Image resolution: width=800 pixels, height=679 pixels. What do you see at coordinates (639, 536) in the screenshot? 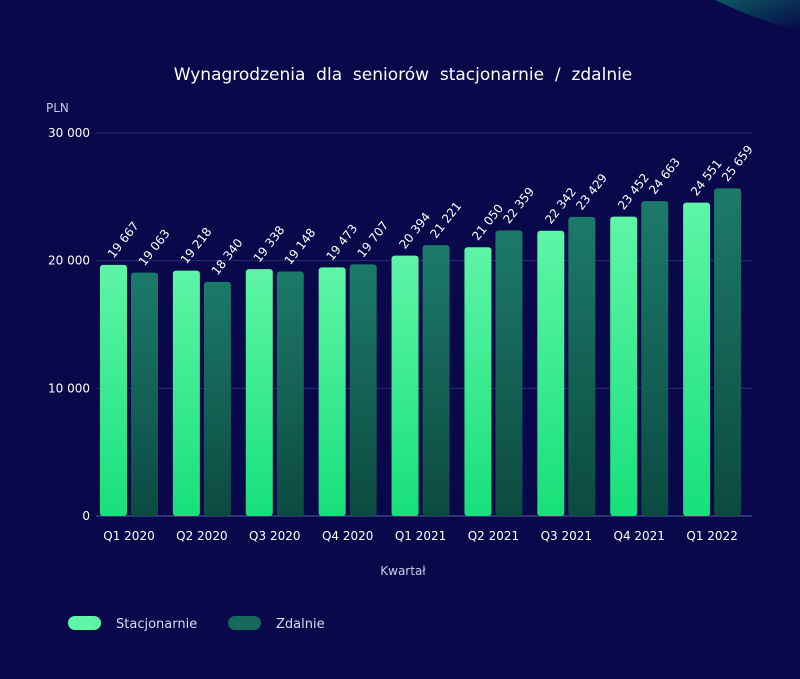
I see `x-tick-label: Q4 2021` at bounding box center [639, 536].